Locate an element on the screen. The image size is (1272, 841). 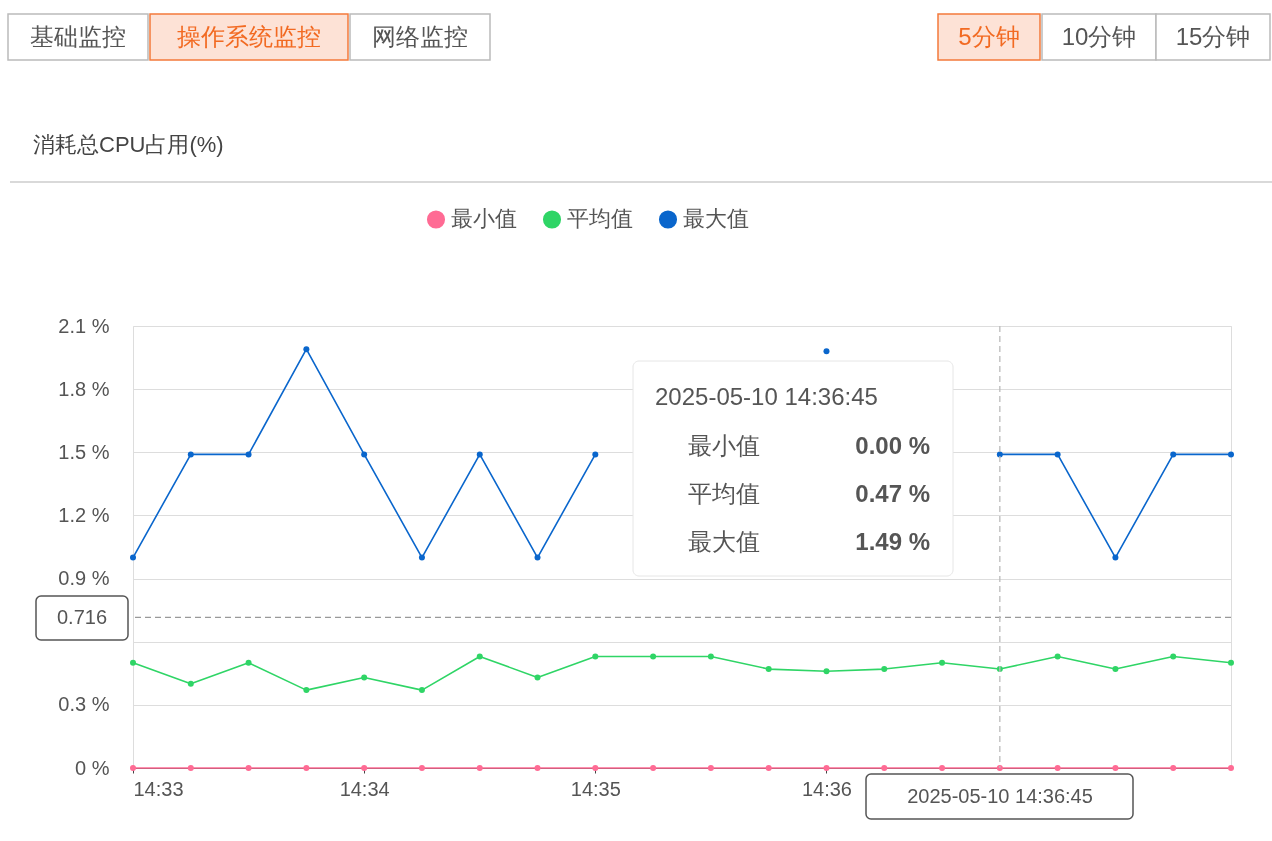
x-tick-label: 14:35 is located at coordinates (595, 788).